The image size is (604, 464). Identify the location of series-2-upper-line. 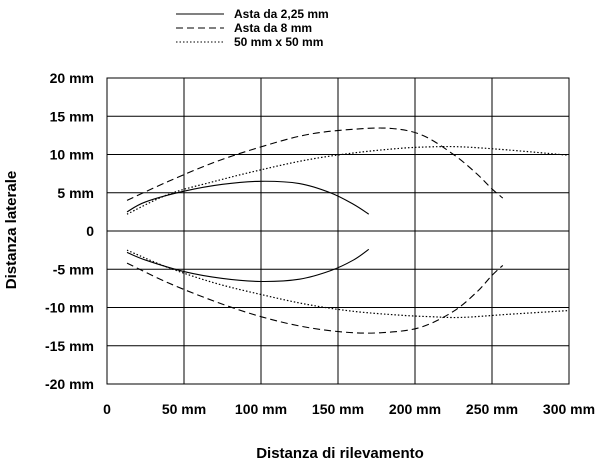
(315, 164).